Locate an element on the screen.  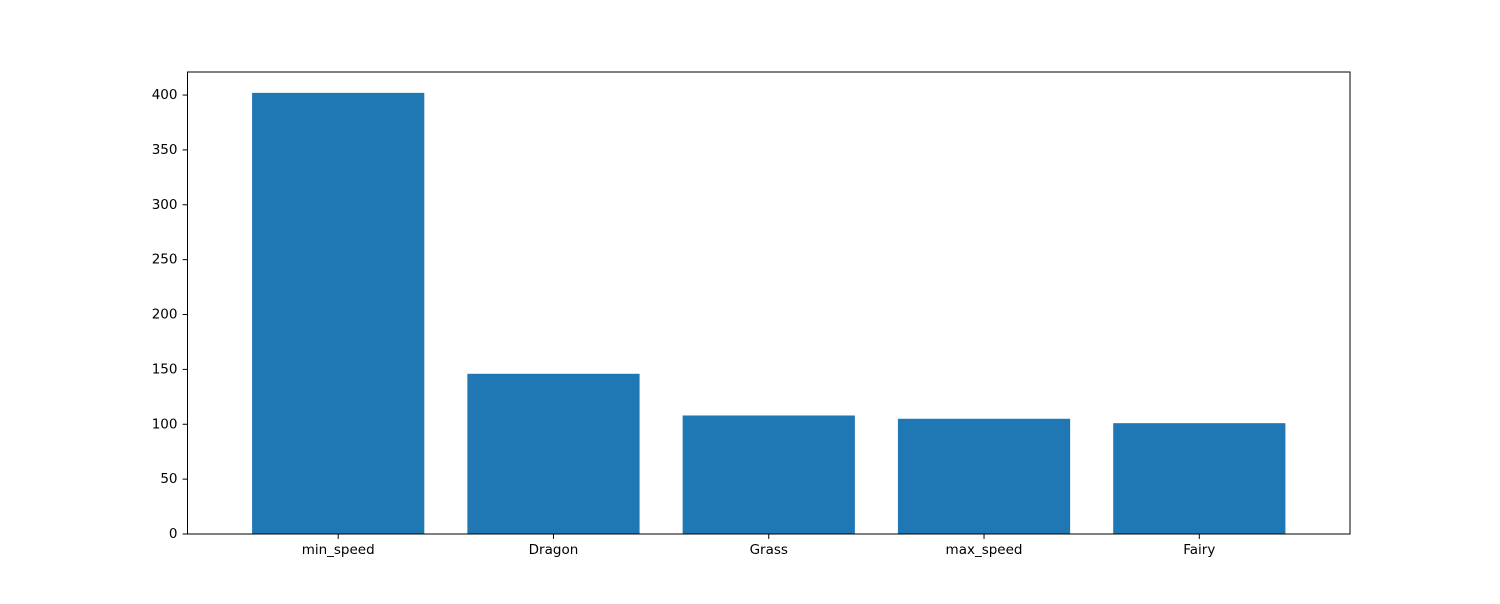
y-tick-label: 150 is located at coordinates (165, 369).